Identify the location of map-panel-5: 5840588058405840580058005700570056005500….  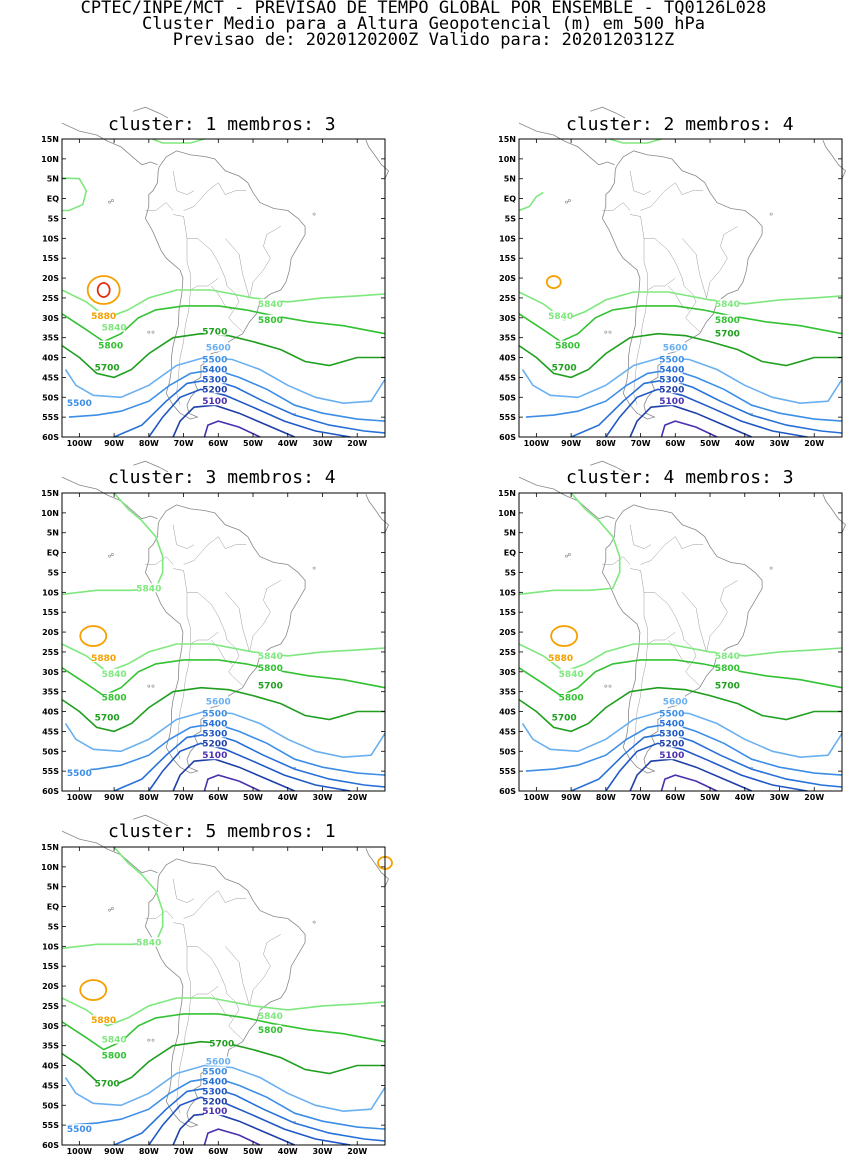
(217, 985).